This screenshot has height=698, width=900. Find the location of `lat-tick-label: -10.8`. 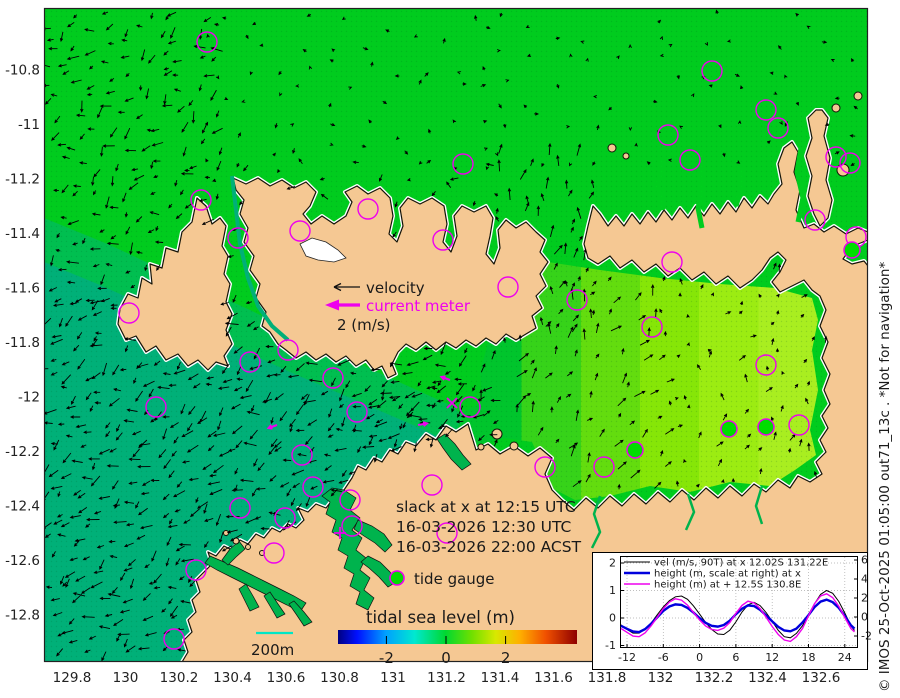

lat-tick-label: -10.8 is located at coordinates (22, 71).